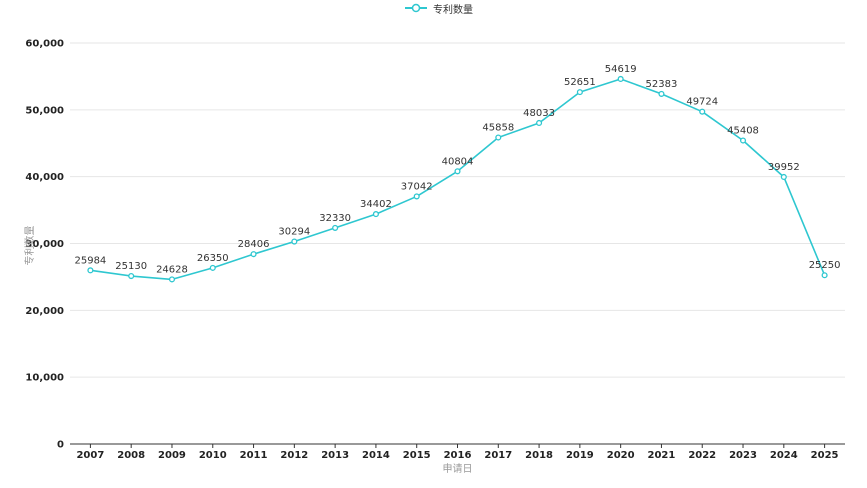 The height and width of the screenshot is (488, 867). I want to click on x-tick-label: 2022, so click(702, 455).